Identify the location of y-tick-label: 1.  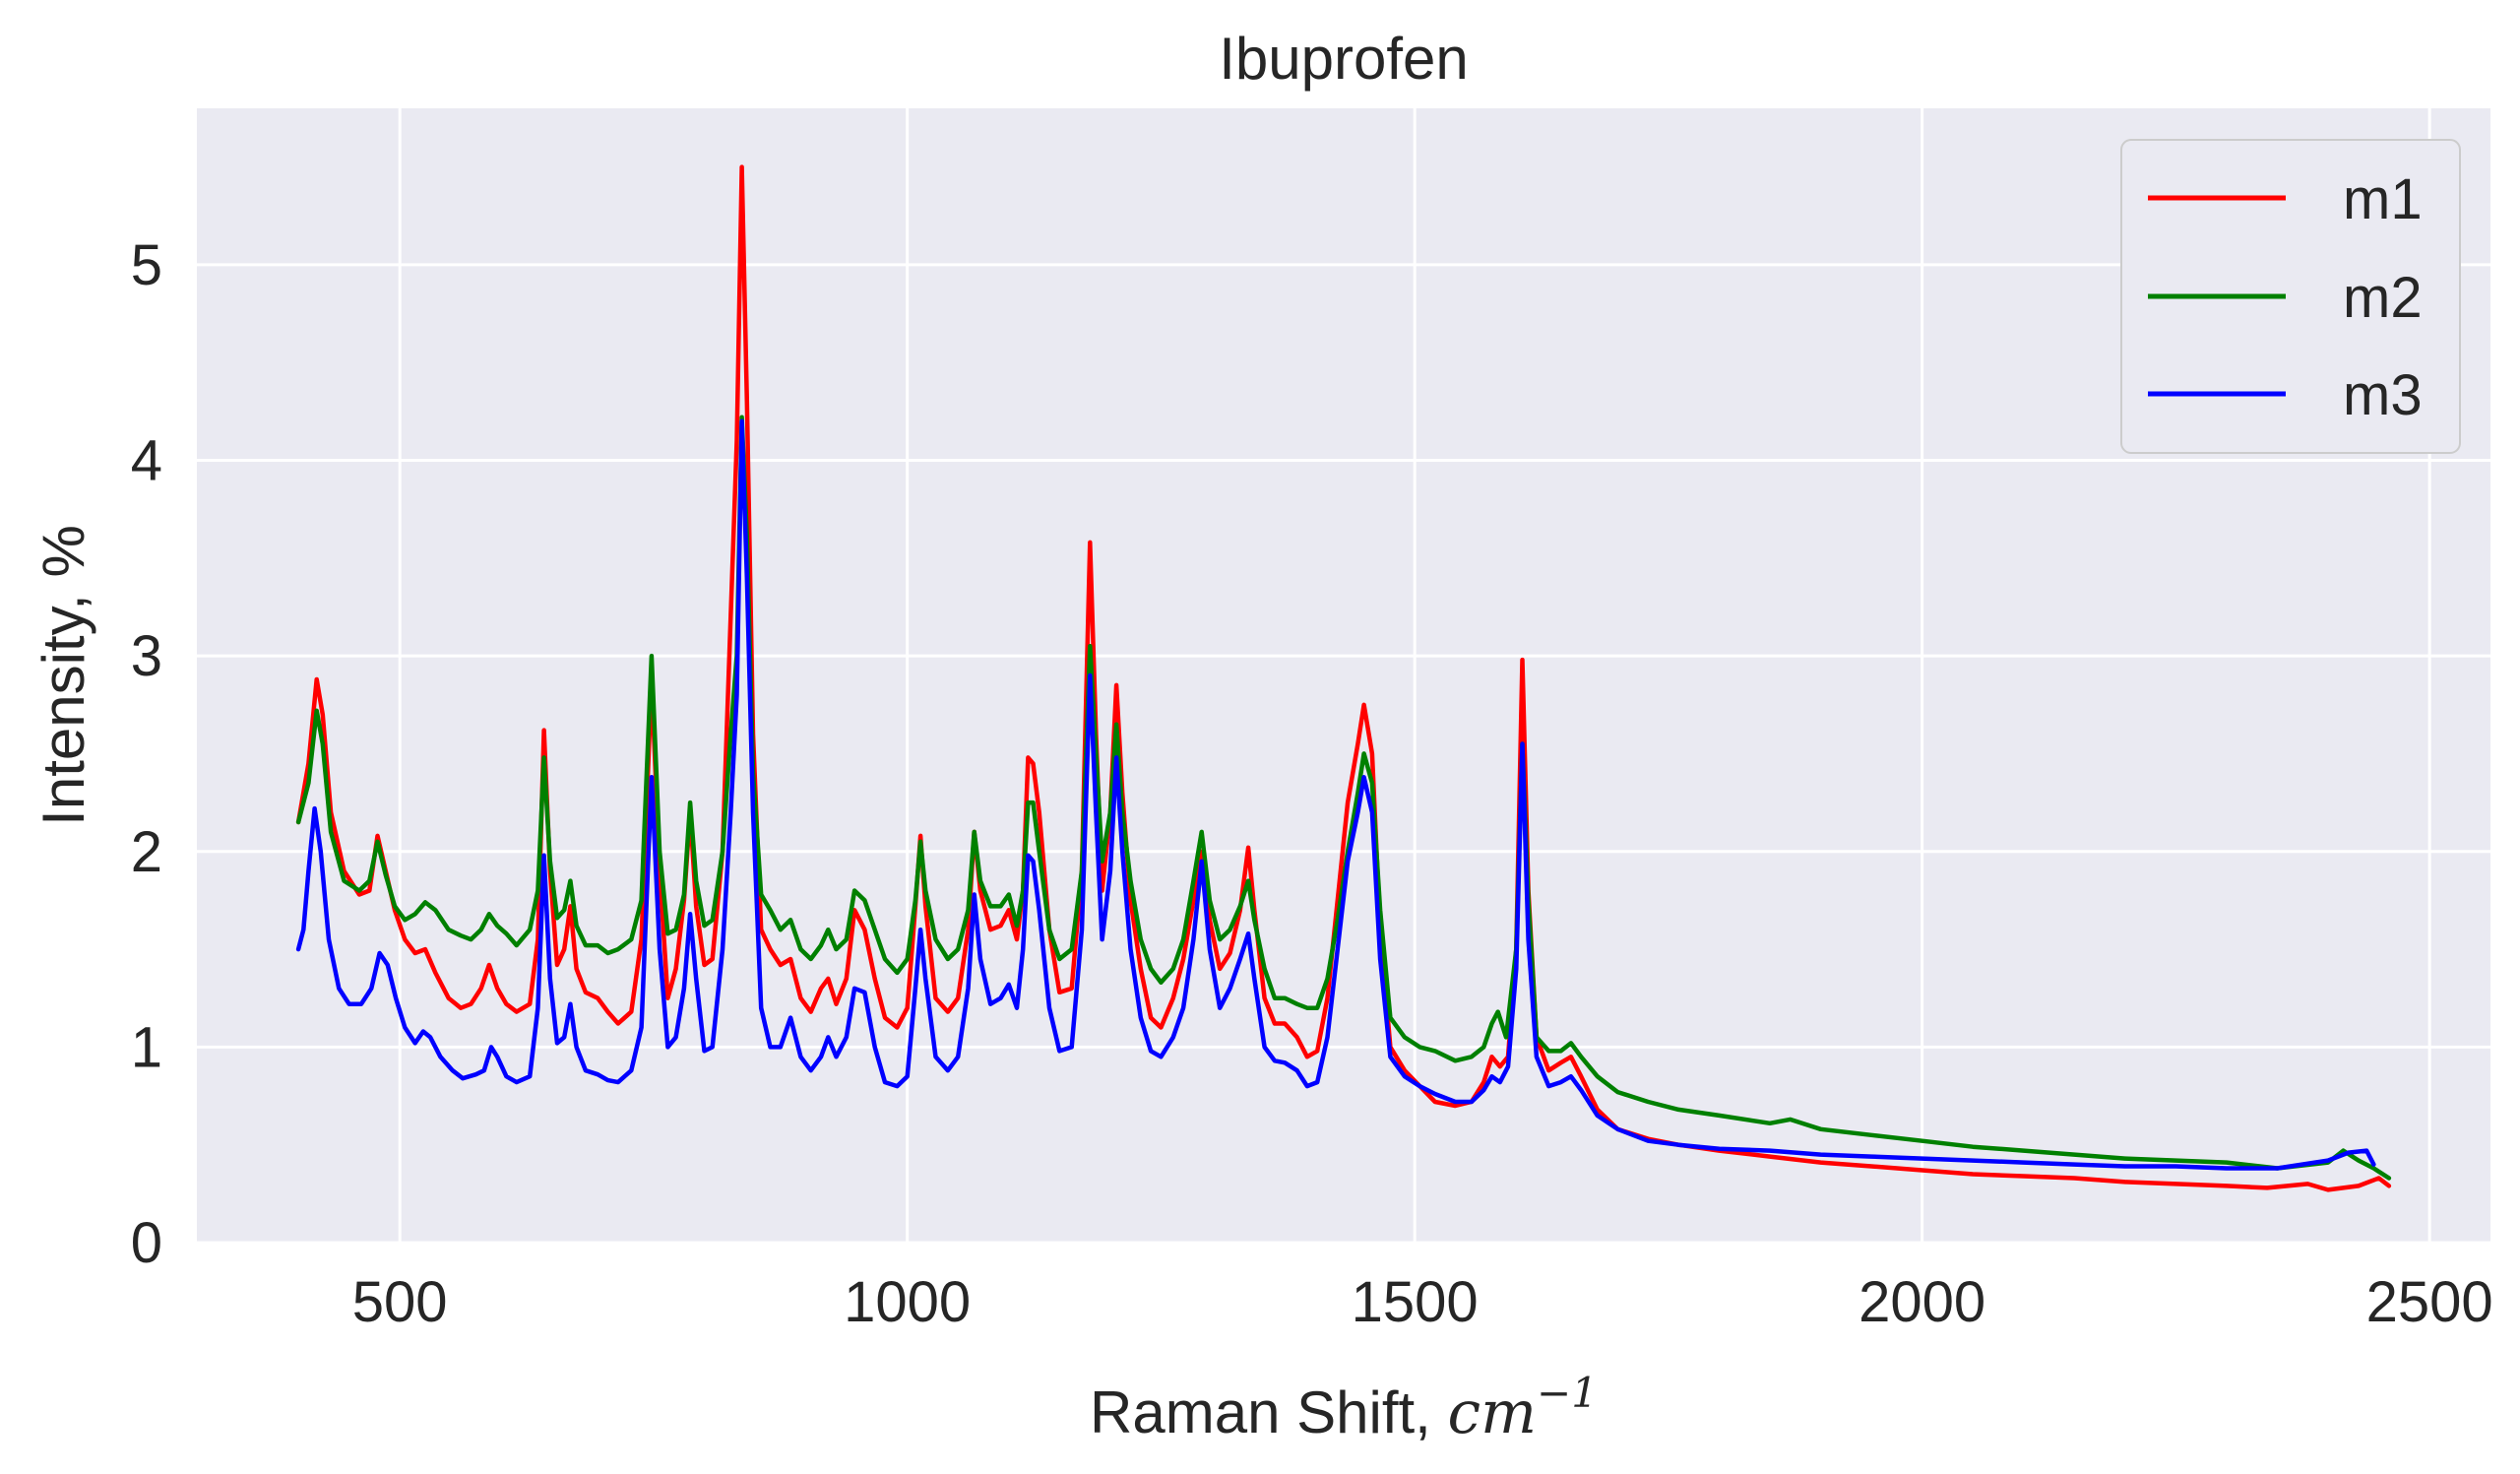
(146, 1047).